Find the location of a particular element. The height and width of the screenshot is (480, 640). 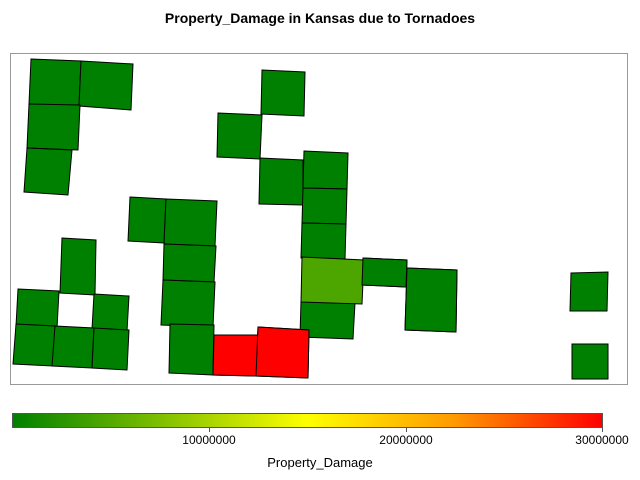

legend-tick-label: 30000000 is located at coordinates (602, 440).